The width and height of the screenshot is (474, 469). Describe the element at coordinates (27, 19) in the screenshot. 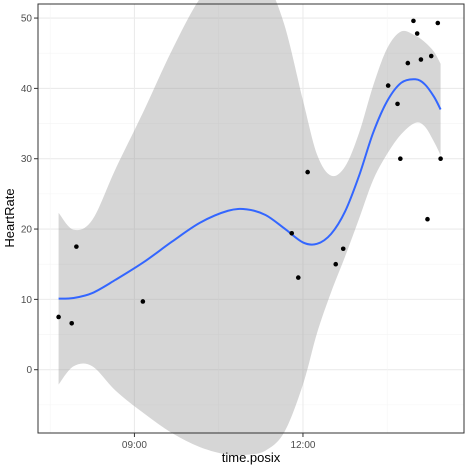

I see `y-tick-label: 50` at that location.